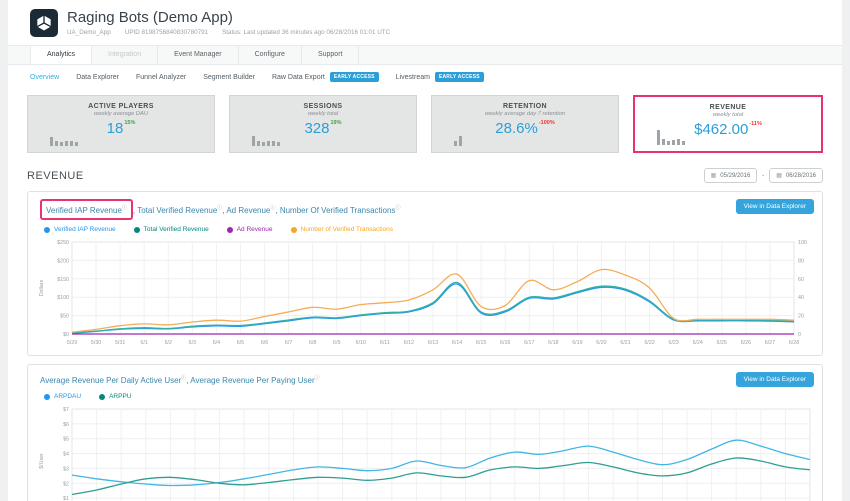 The height and width of the screenshot is (501, 850). I want to click on legend-arppu: ARPPU, so click(115, 396).